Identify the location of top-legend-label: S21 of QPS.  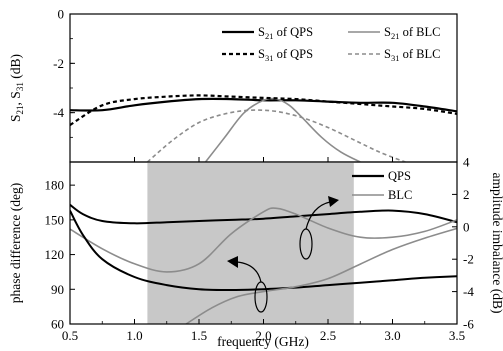
(285, 33).